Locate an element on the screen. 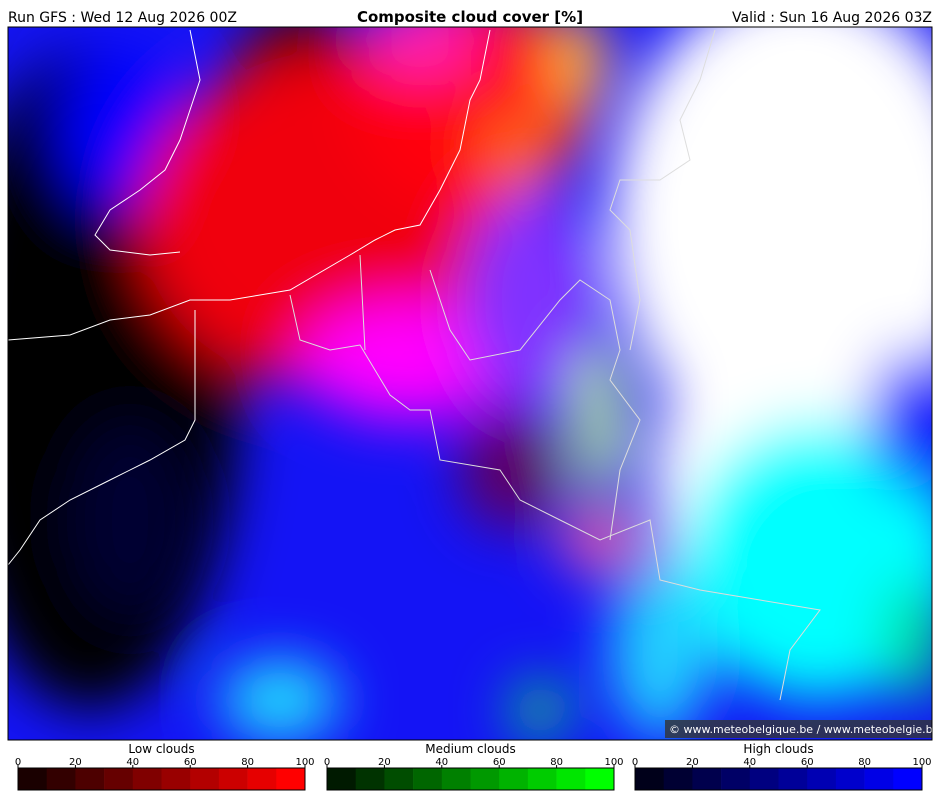  legend-title: Medium clouds is located at coordinates (470, 749).